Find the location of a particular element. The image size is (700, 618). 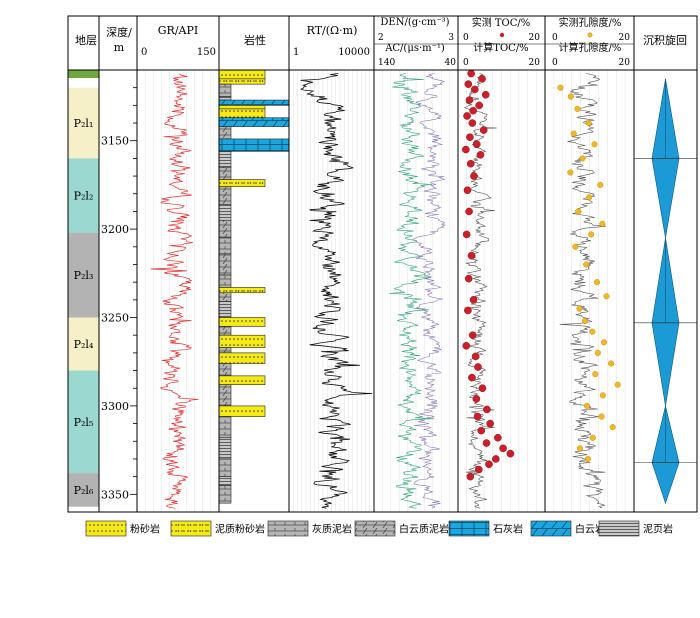

cycle-title: 沉积旋回 is located at coordinates (665, 40).